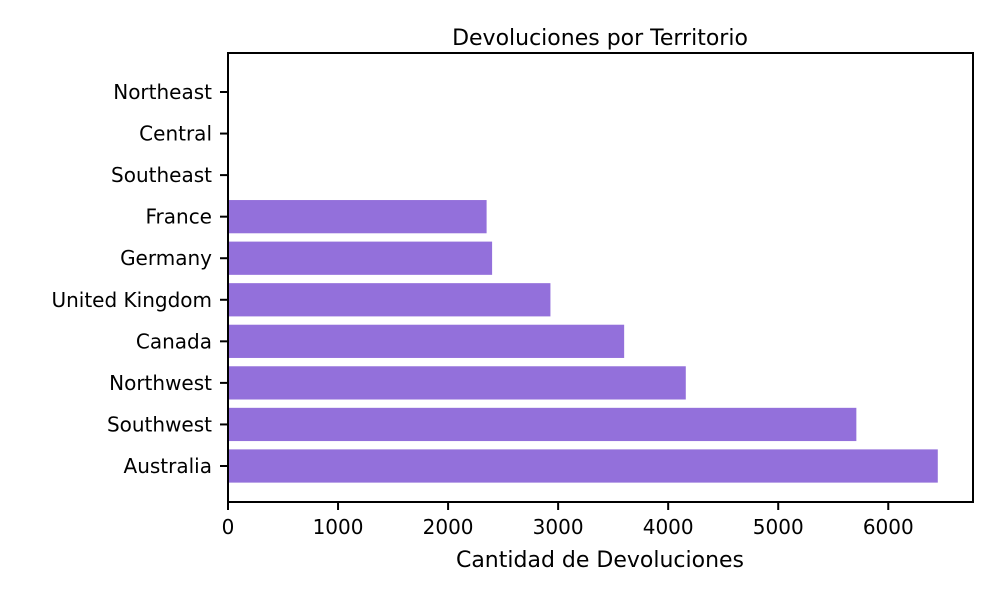 The height and width of the screenshot is (604, 1000). I want to click on x-tick-label: 6000, so click(888, 527).